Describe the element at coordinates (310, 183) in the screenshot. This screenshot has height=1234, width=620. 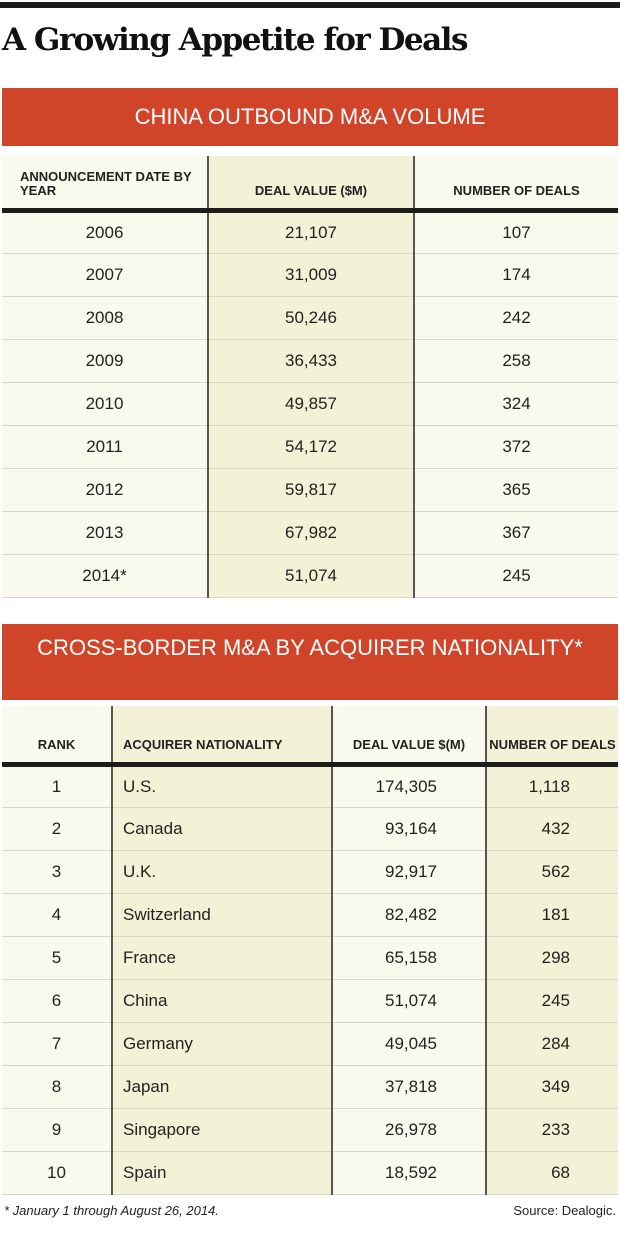
I see `header-deal-value: DEAL VALUE ($M)` at that location.